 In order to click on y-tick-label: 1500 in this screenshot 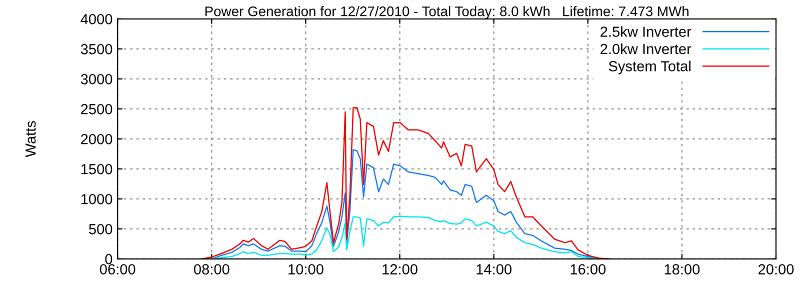, I will do `click(96, 169)`.